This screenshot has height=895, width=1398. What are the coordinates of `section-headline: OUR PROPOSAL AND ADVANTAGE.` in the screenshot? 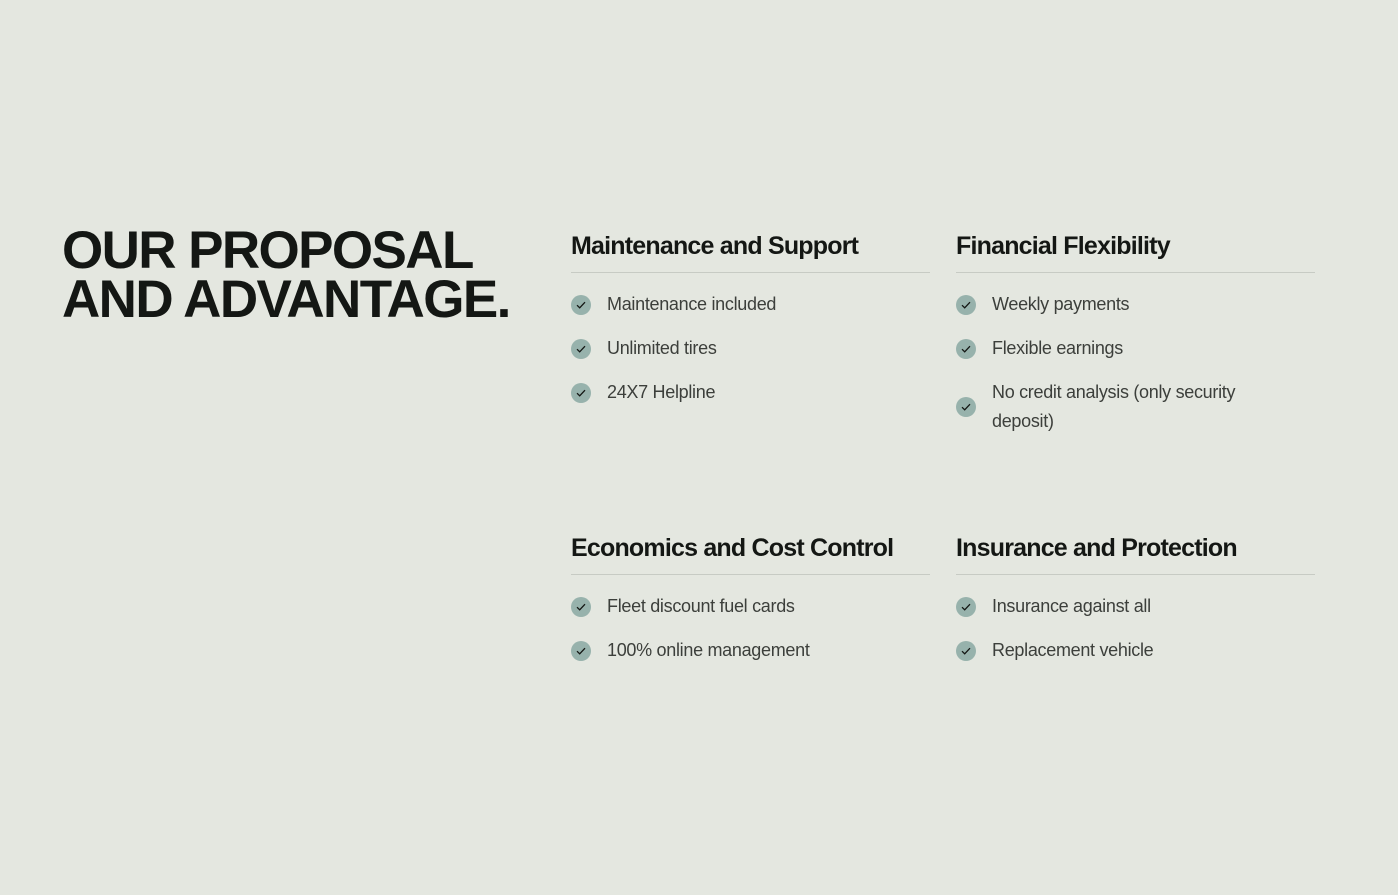 It's located at (286, 275).